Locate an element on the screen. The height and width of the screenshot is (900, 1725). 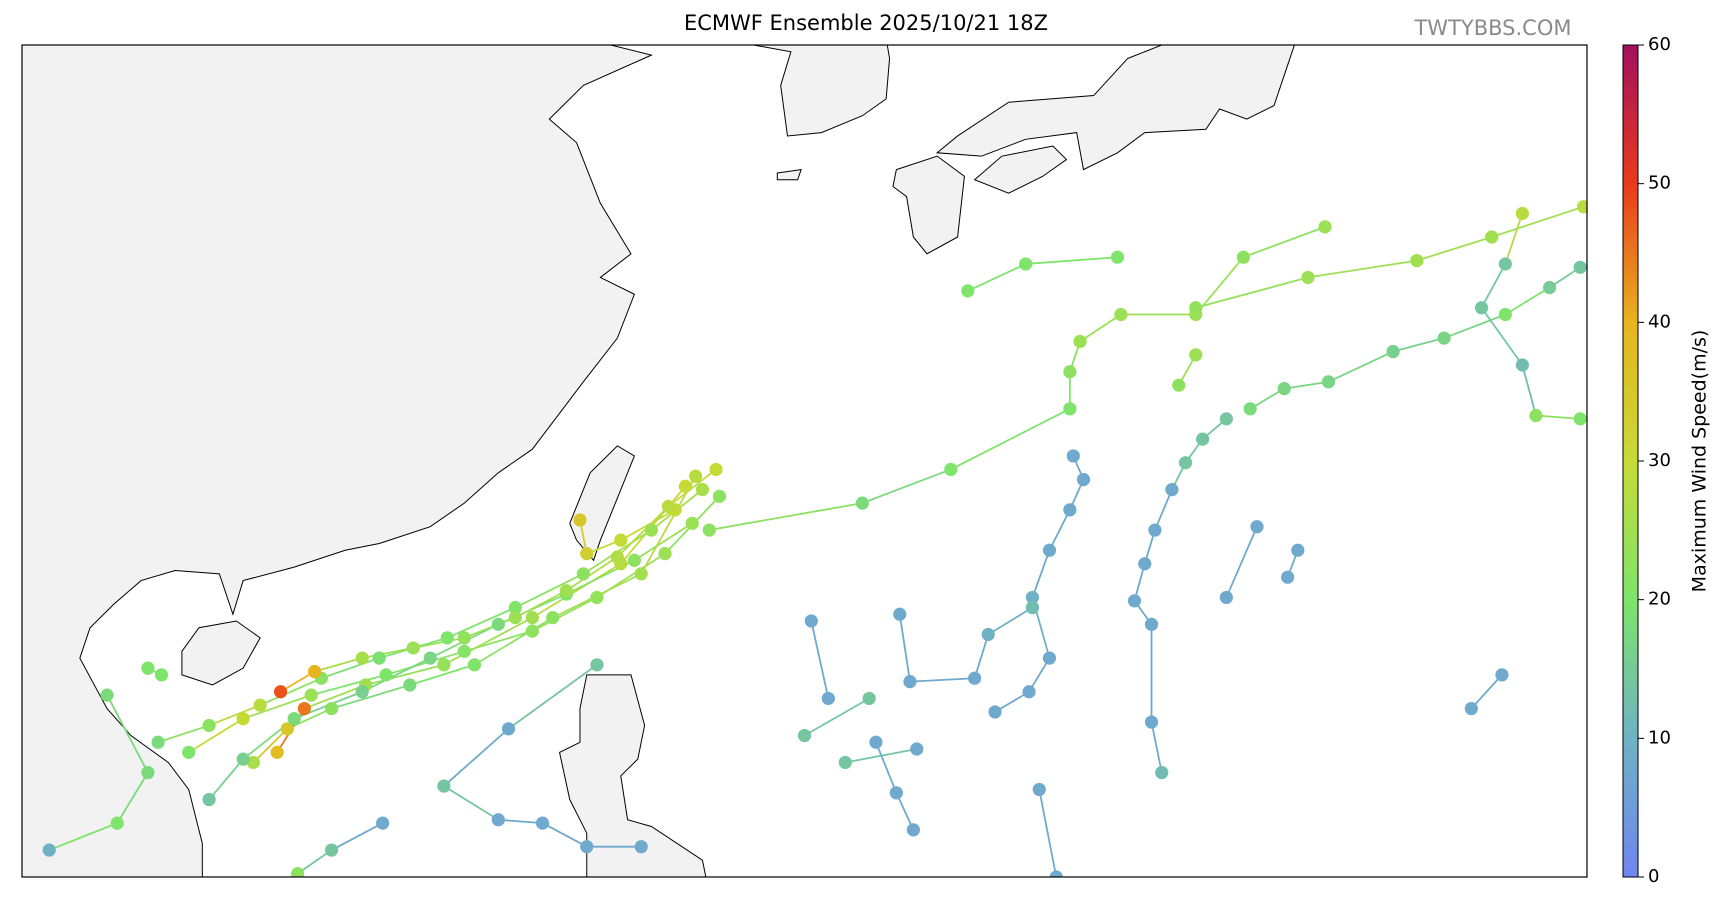
colorbar is located at coordinates (1630, 461).